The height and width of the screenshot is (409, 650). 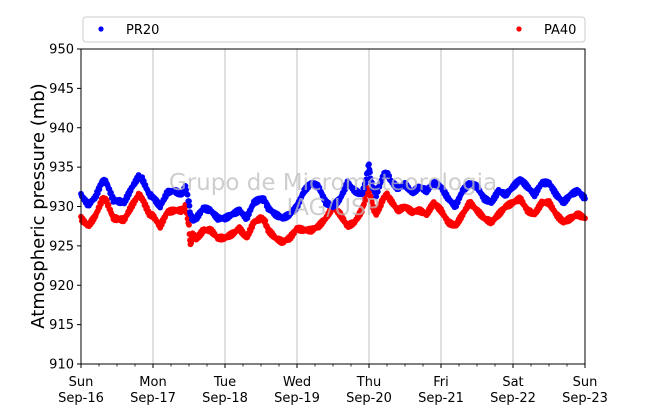 I want to click on y-tick-label-920: 920, so click(x=61, y=286).